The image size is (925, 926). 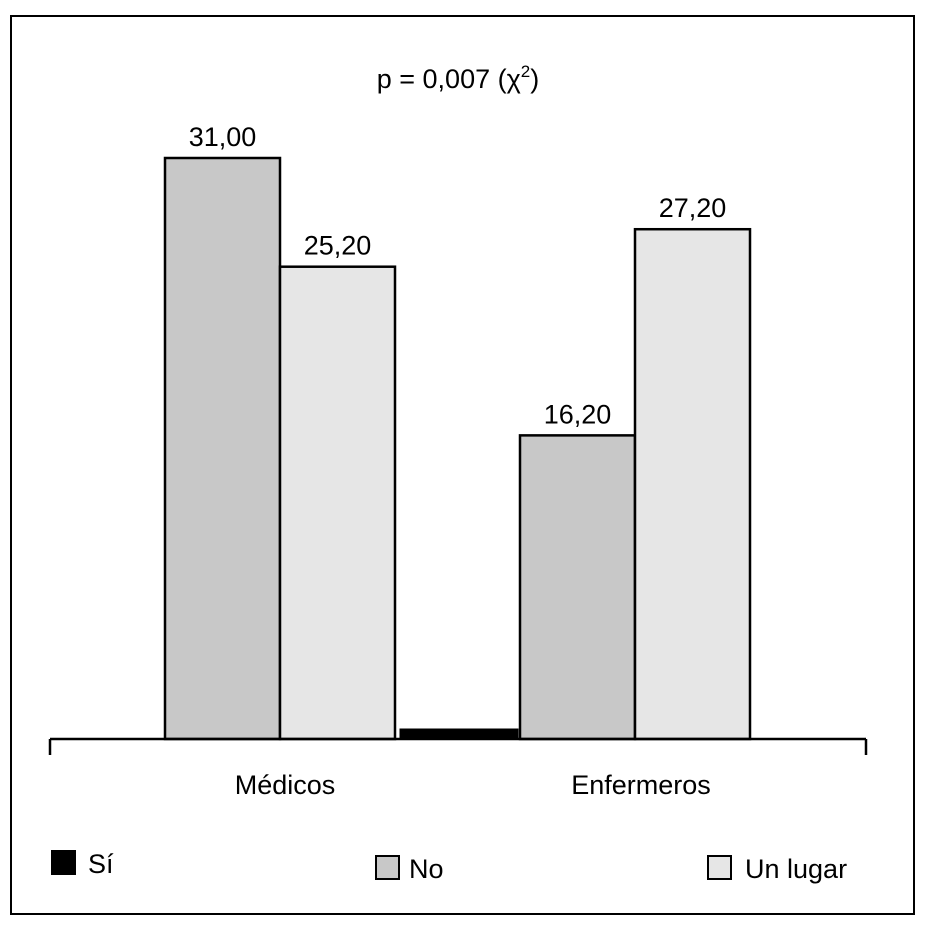 I want to click on legend-swatch-no, so click(x=387, y=867).